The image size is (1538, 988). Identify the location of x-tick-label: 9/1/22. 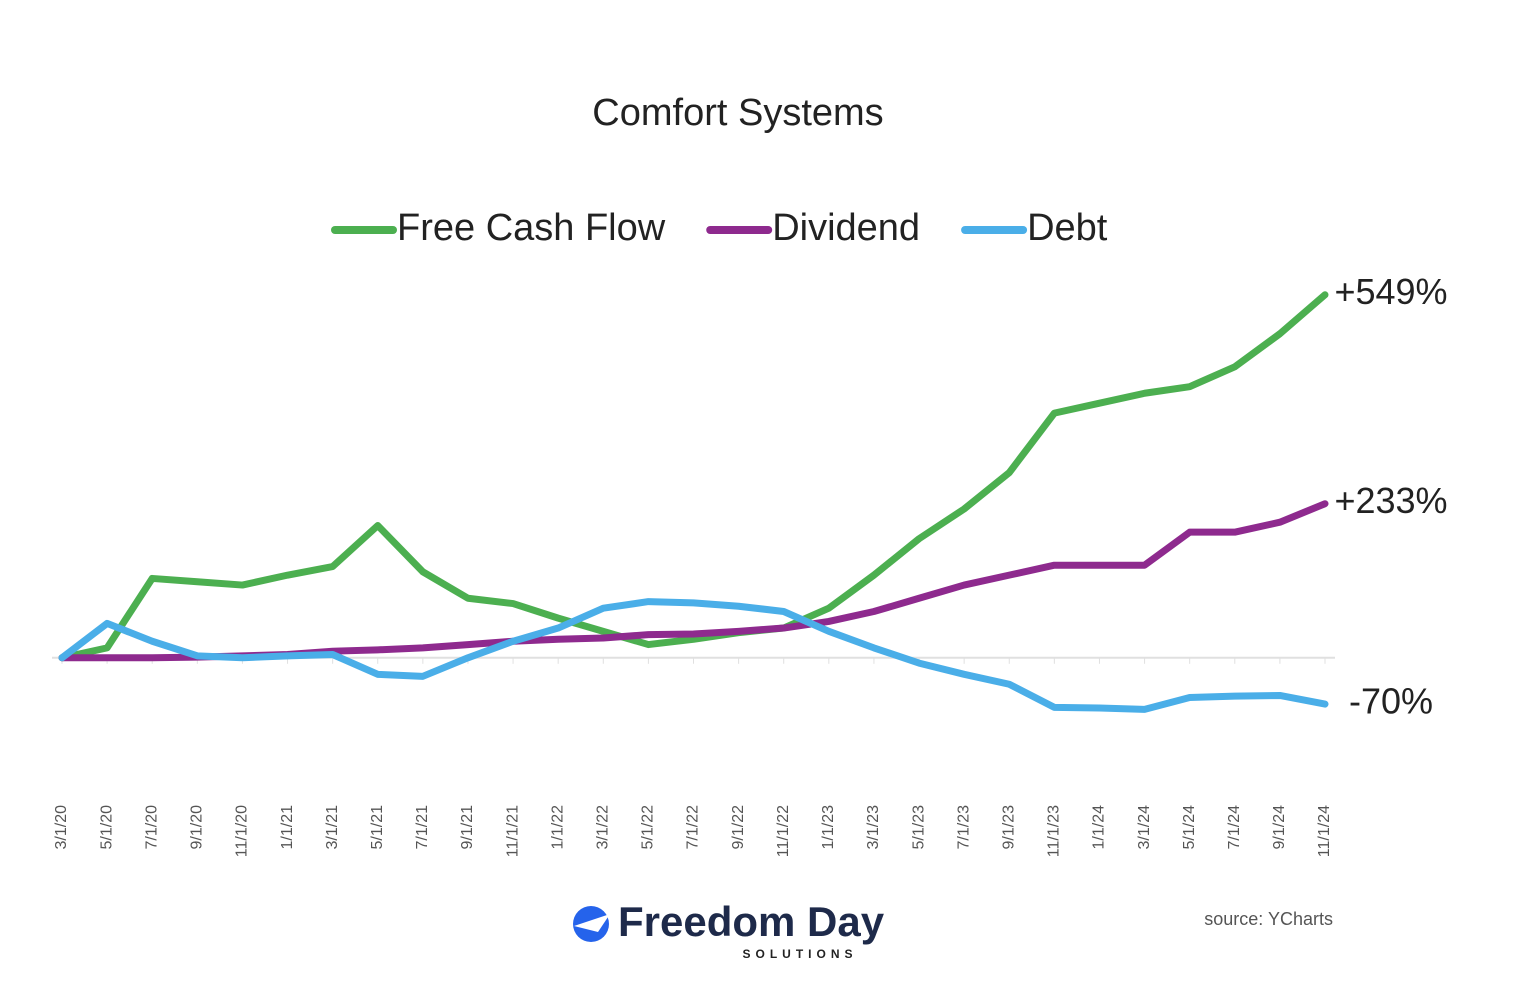
(738, 827).